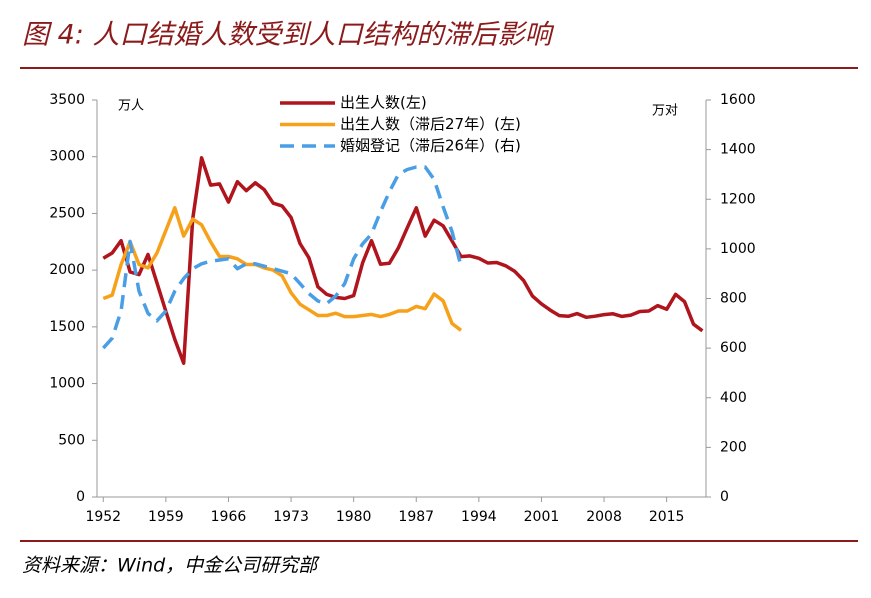 This screenshot has height=598, width=871. Describe the element at coordinates (430, 124) in the screenshot. I see `legend-label: 出生人数（滞后27年）(左)` at that location.